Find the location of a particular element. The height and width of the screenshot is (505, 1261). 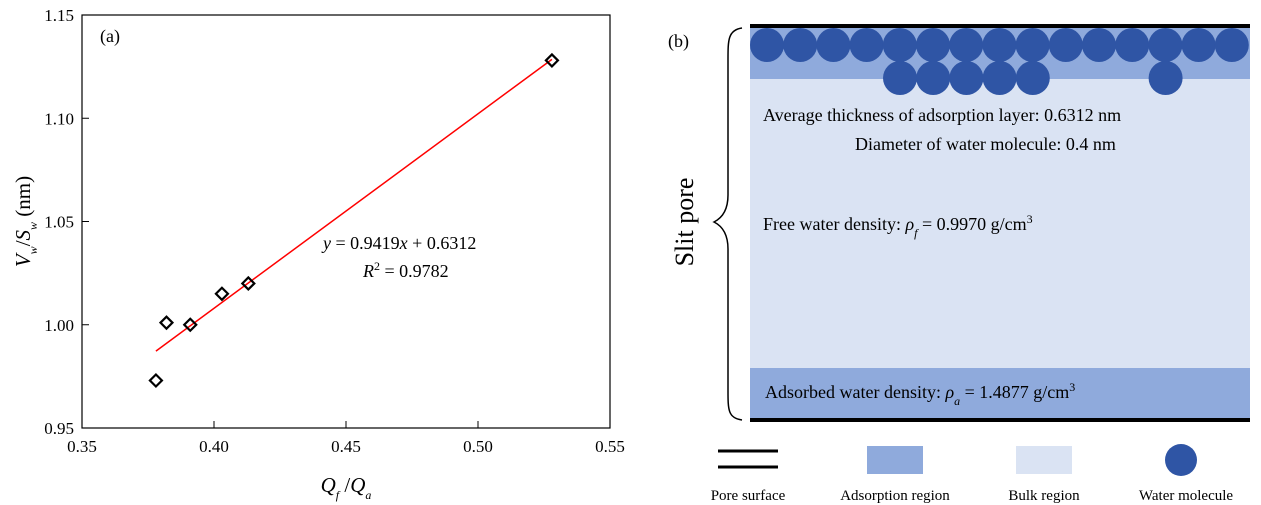

fit-equation: y = 0.9419x + 0.6312 is located at coordinates (398, 243).